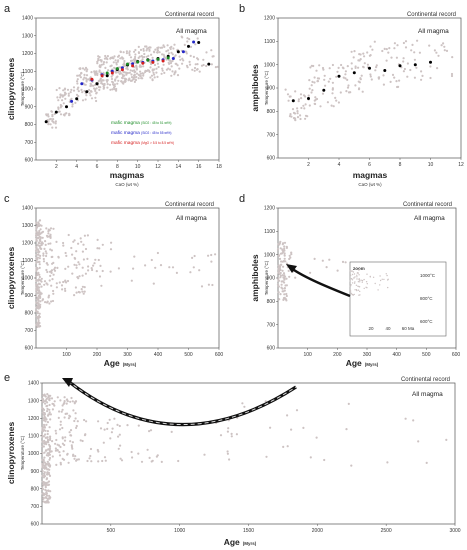 Image resolution: width=467 pixels, height=550 pixels. What do you see at coordinates (269, 255) in the screenshot?
I see `y-tick-label: 1000` at bounding box center [269, 255].